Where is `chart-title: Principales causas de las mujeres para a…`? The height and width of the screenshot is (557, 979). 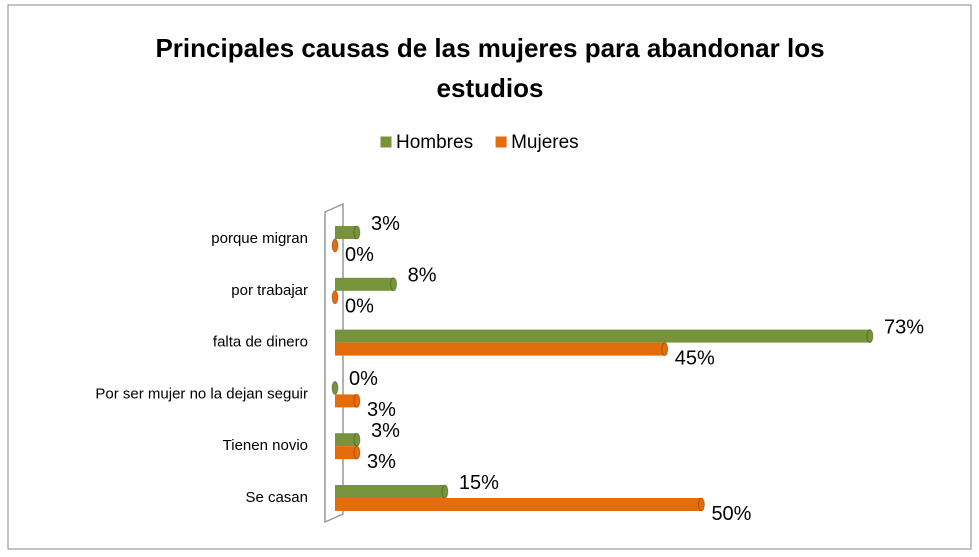
chart-title: Principales causas de las mujeres para a… is located at coordinates (490, 68).